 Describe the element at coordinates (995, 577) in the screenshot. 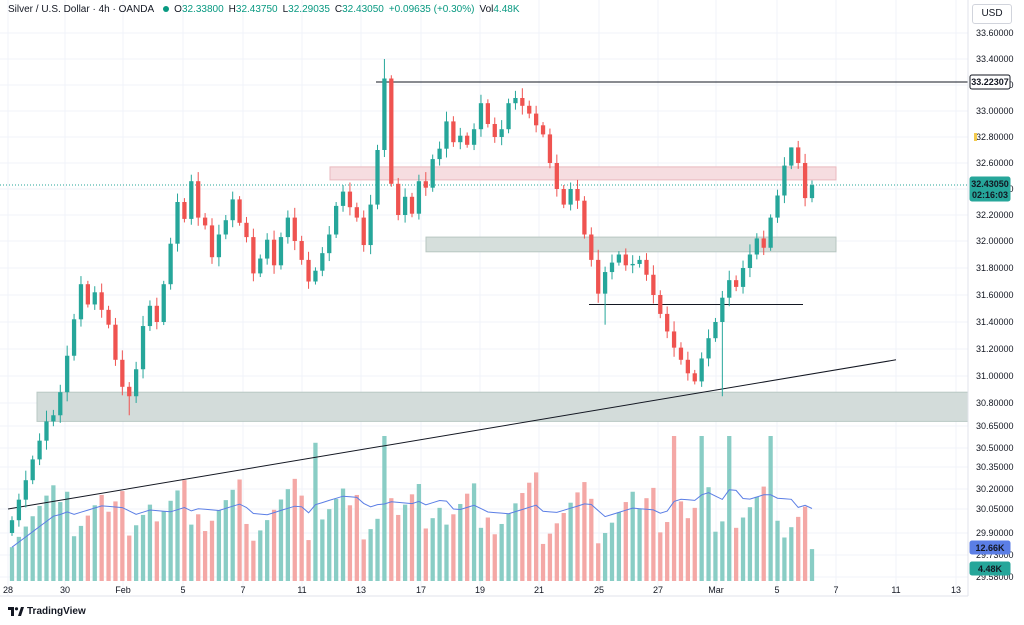

I see `price-tick-label: 29.58000` at that location.